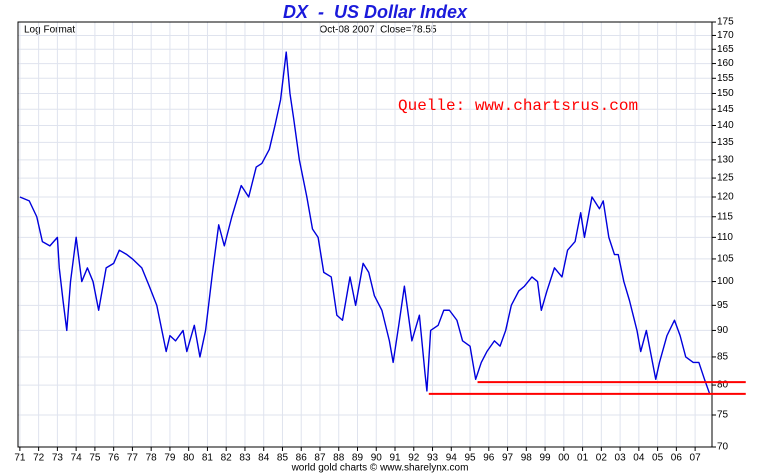 The height and width of the screenshot is (475, 760). Describe the element at coordinates (49, 30) in the screenshot. I see `subtitle-left: Log Format` at that location.